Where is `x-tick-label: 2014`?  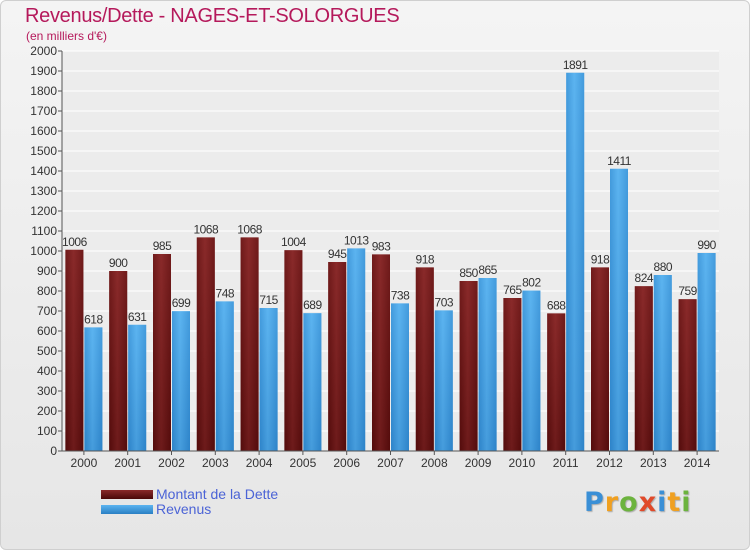 x-tick-label: 2014 is located at coordinates (697, 463).